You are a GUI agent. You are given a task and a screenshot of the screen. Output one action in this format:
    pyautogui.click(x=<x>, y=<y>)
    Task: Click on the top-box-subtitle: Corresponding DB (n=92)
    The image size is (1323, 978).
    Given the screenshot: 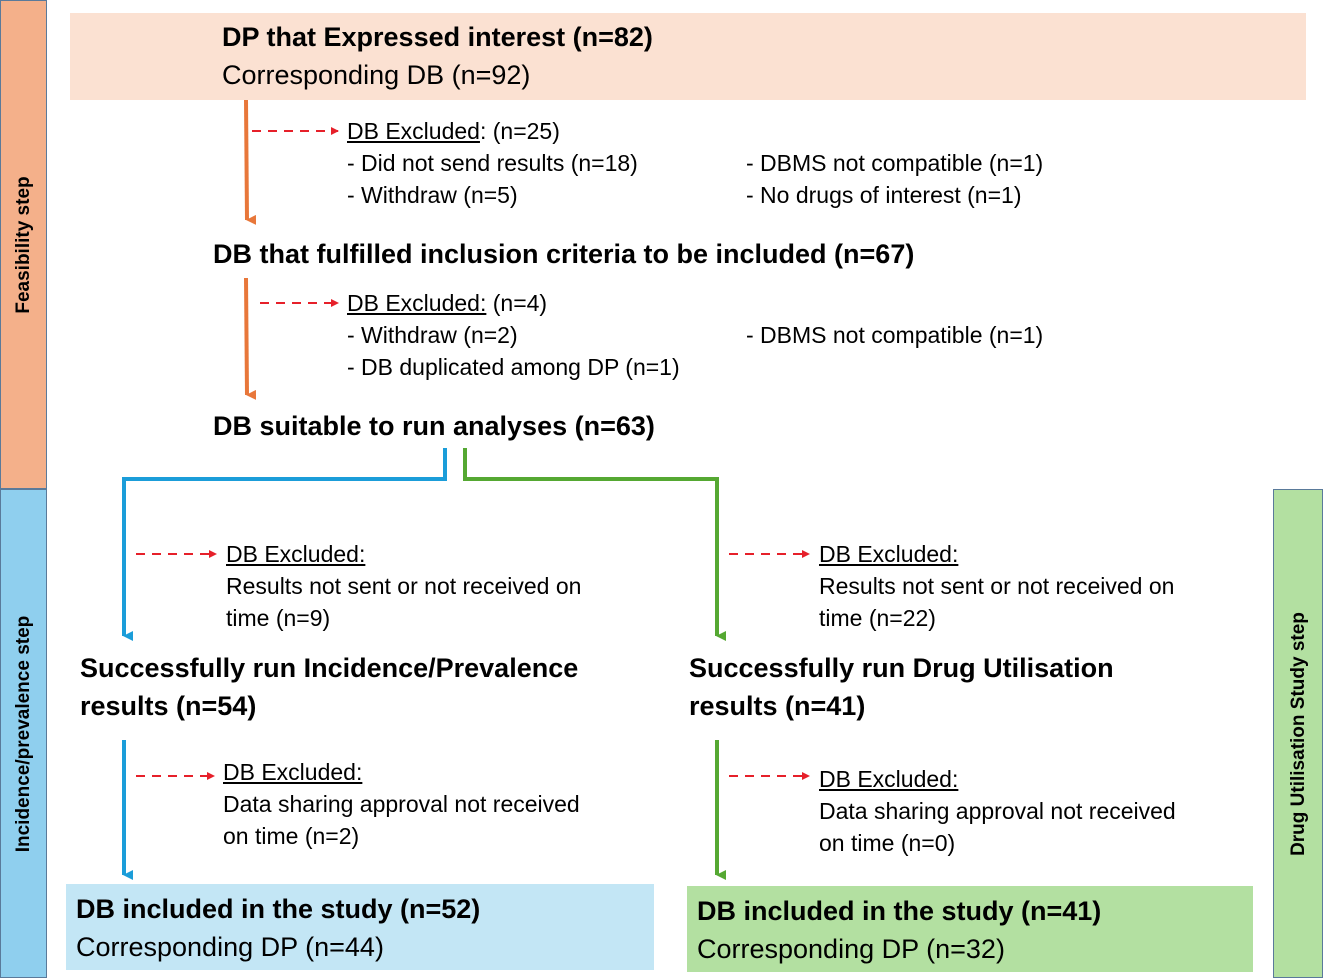 What is the action you would take?
    pyautogui.click(x=376, y=75)
    